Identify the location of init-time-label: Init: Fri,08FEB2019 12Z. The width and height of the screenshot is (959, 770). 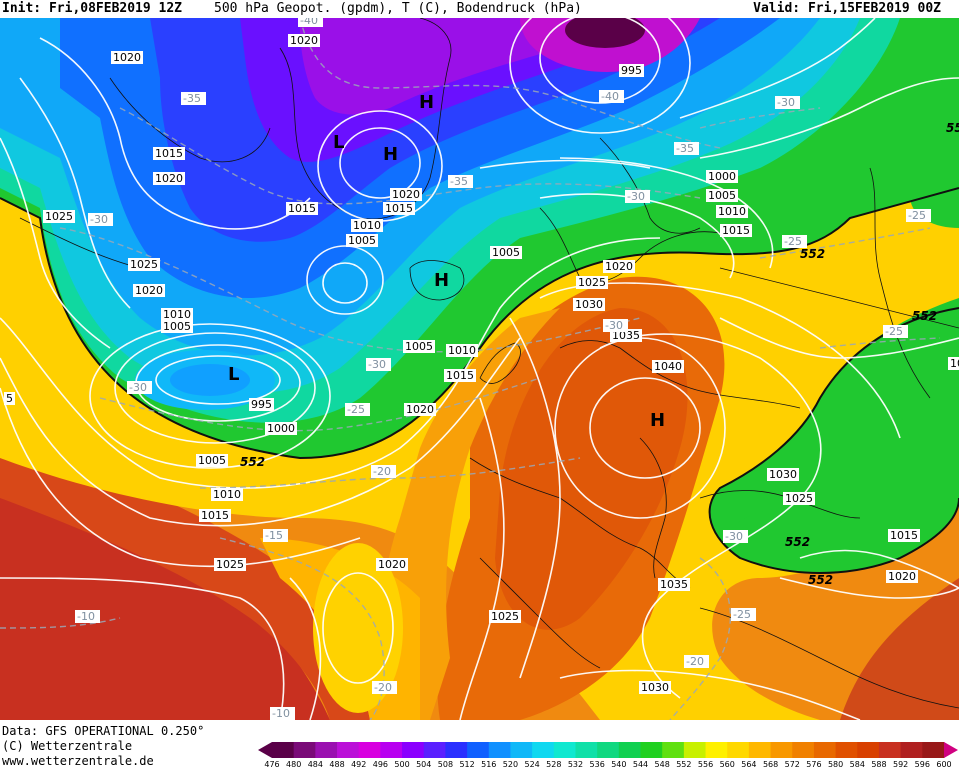
(92, 8).